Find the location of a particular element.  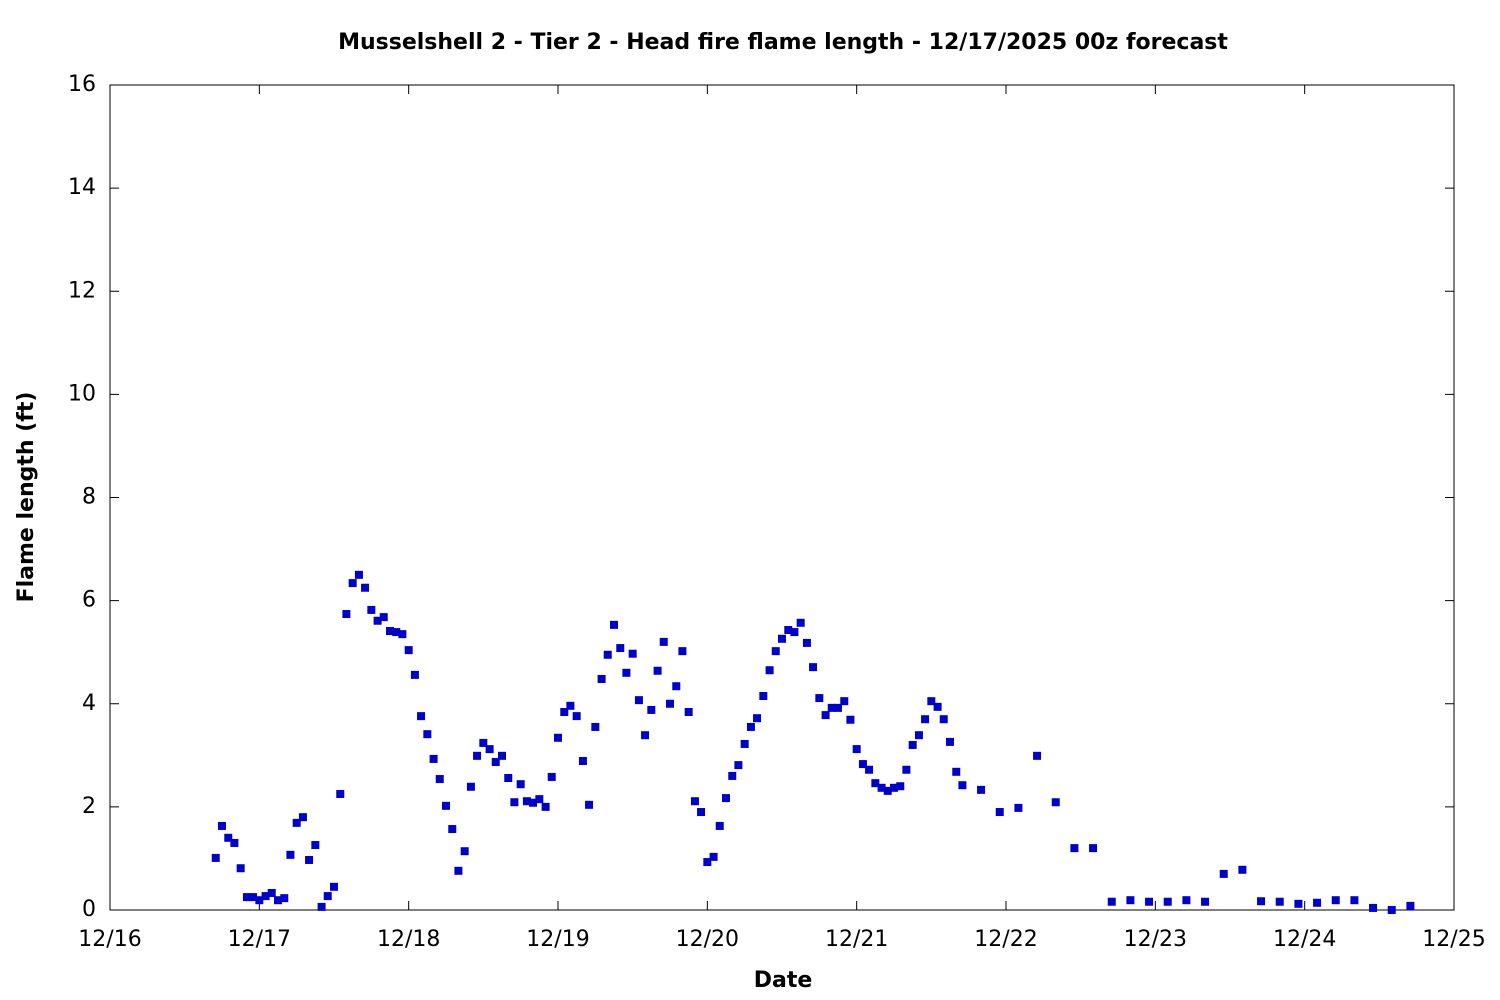

y-tick-label: 2 is located at coordinates (89, 806).